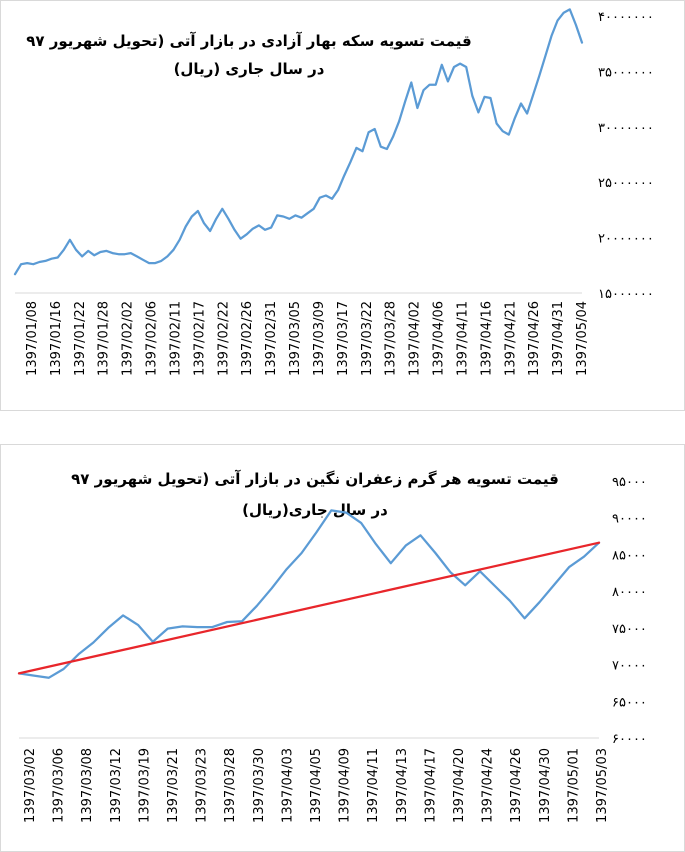  I want to click on x-tick-label: 1397/04/31, so click(558, 338).